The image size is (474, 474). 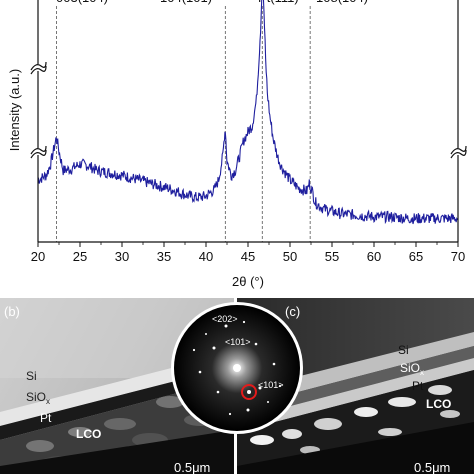 What do you see at coordinates (164, 256) in the screenshot?
I see `x-tick-label-3: 35` at bounding box center [164, 256].